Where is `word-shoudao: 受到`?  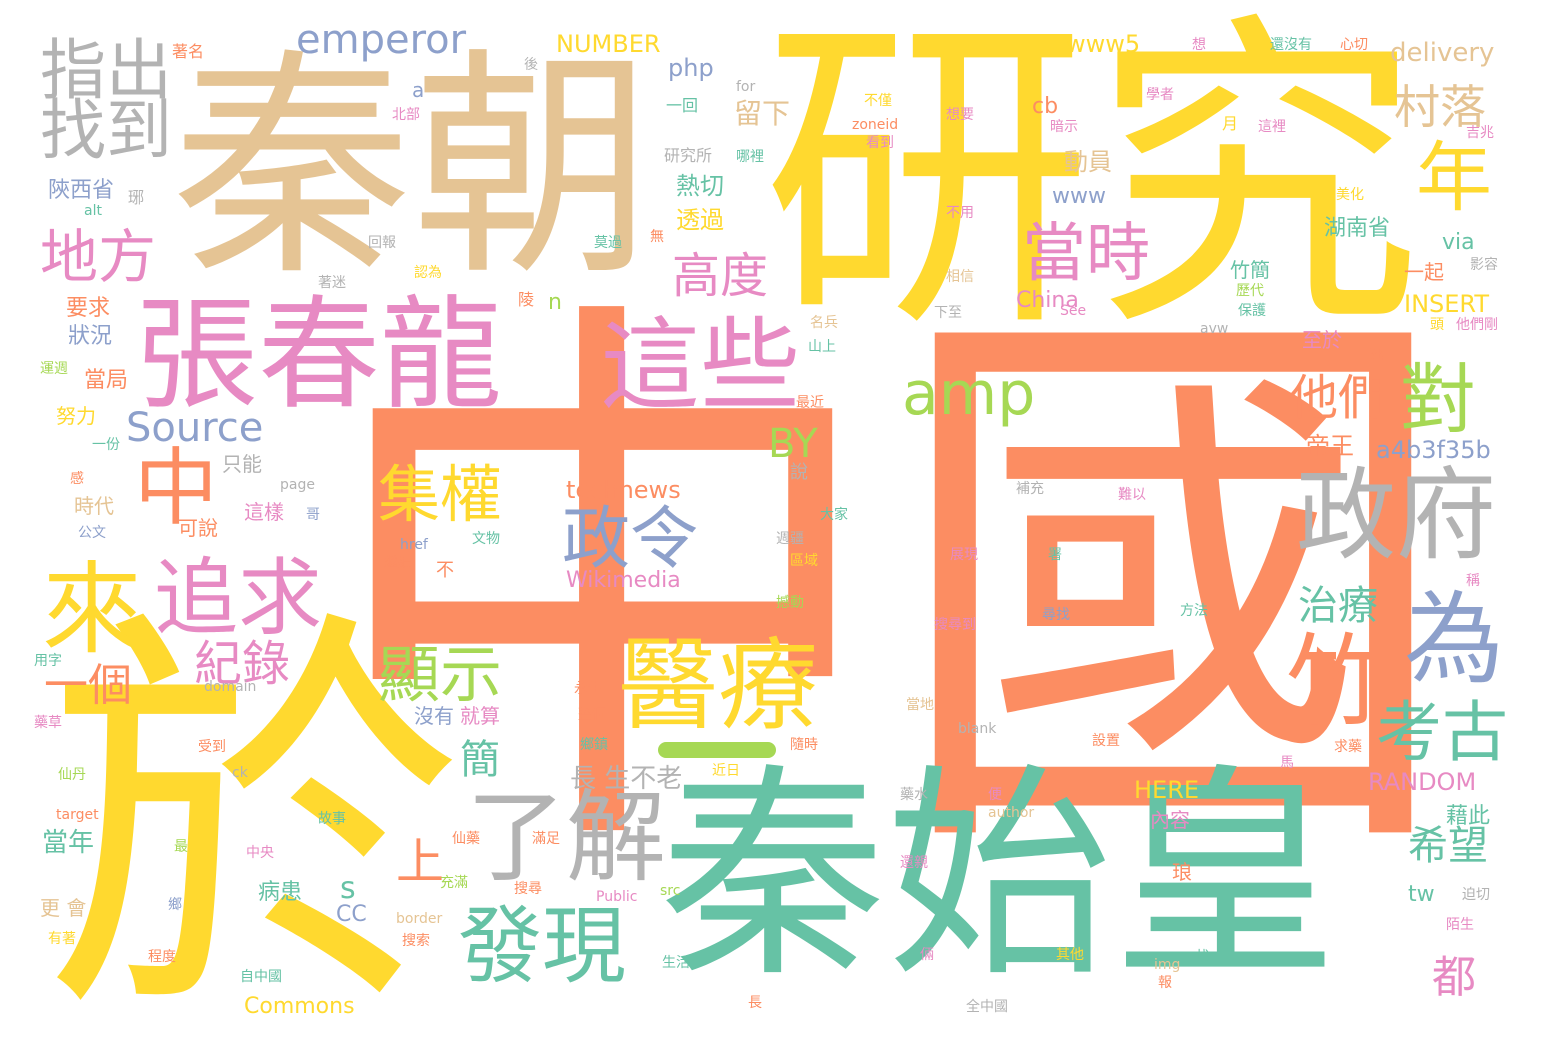 word-shoudao: 受到 is located at coordinates (212, 747).